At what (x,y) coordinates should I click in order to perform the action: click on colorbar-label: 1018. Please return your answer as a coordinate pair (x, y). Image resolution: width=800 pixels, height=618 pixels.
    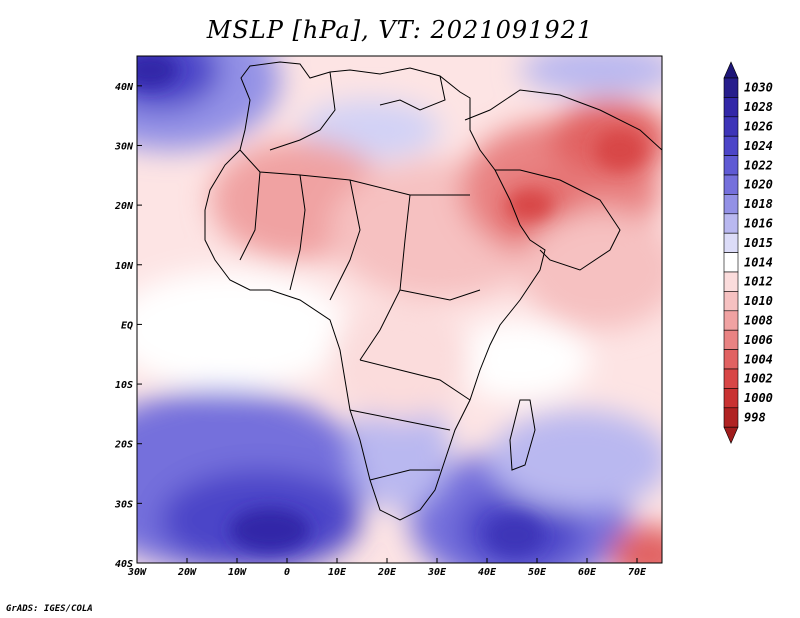
    Looking at the image, I should click on (758, 204).